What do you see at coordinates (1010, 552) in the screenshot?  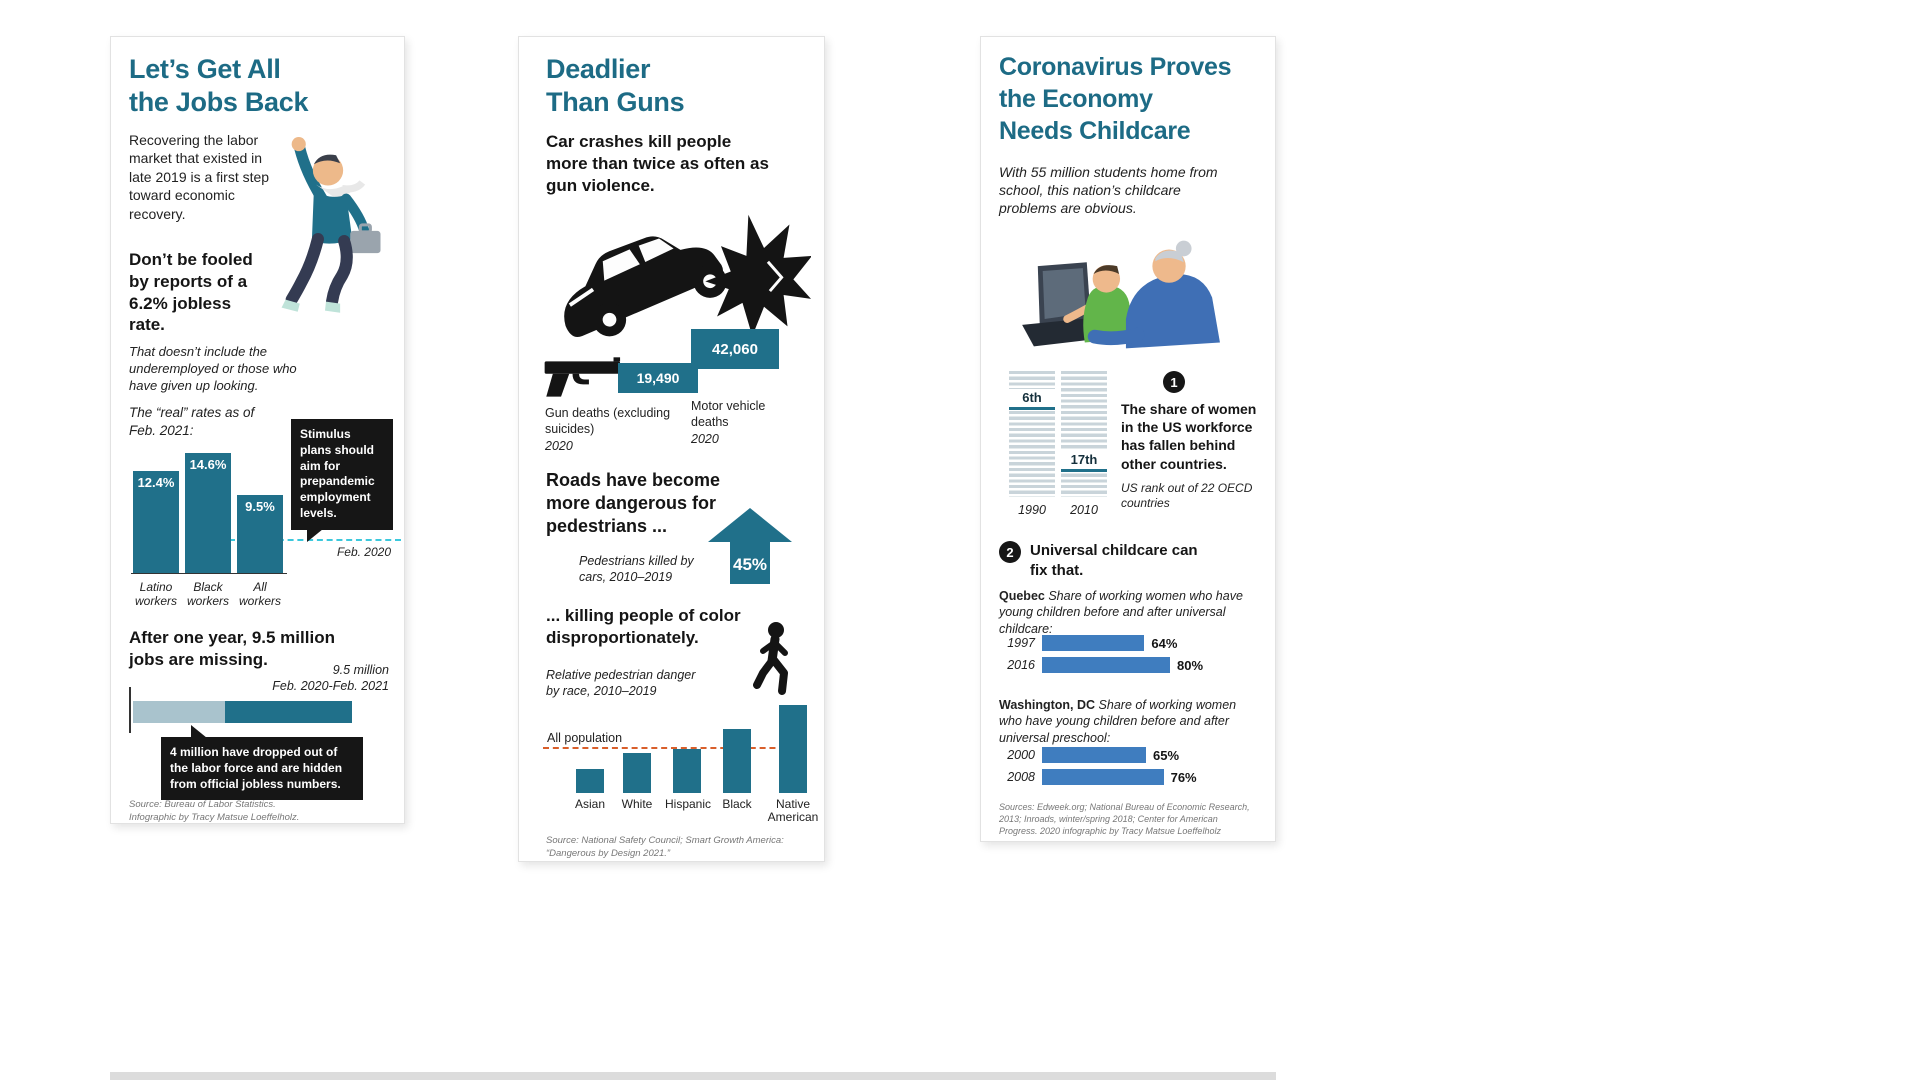 I see `point2-number-badge: 2` at bounding box center [1010, 552].